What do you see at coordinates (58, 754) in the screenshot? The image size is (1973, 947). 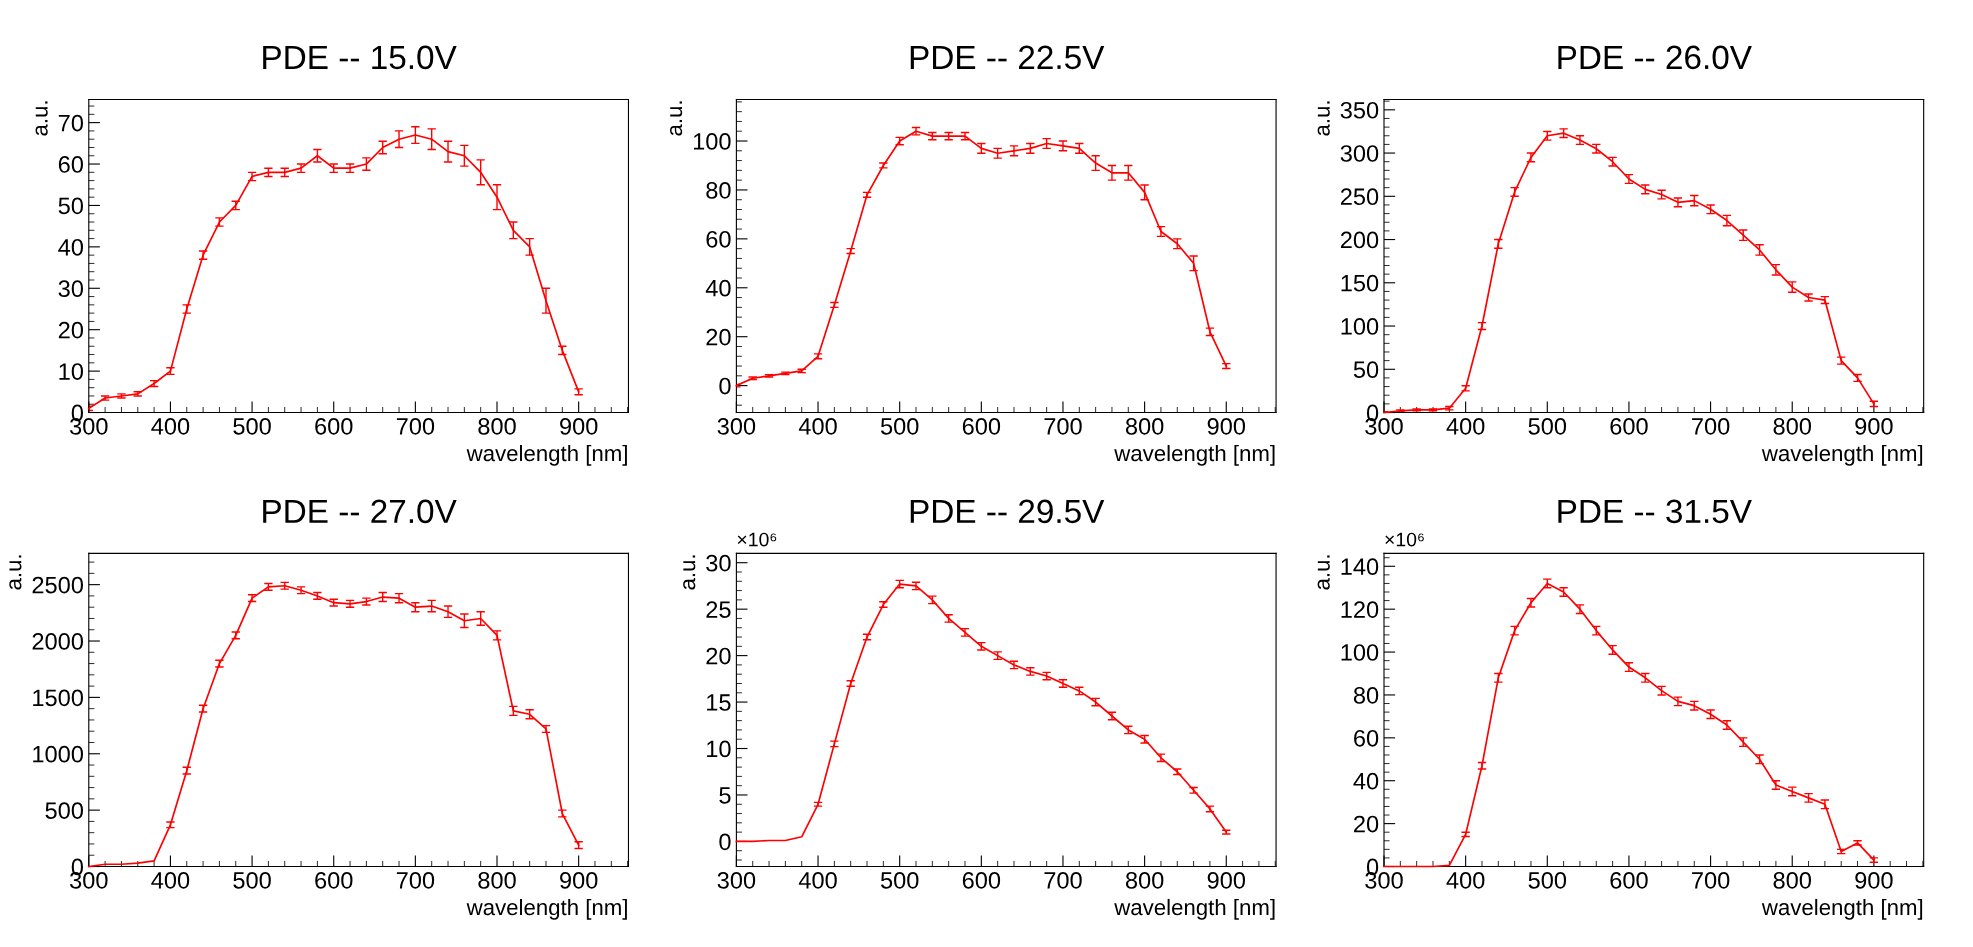 I see `y-tick-label: 1000` at bounding box center [58, 754].